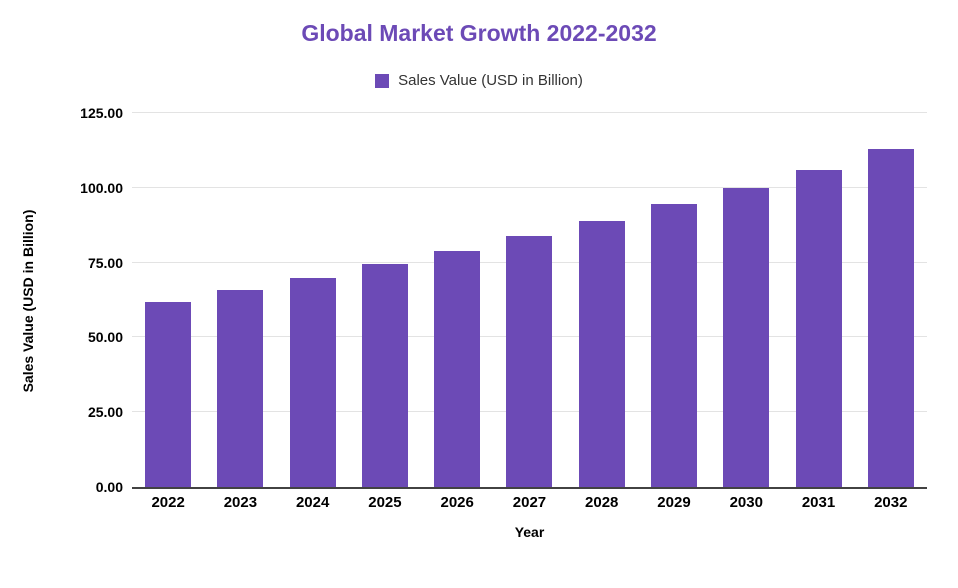  I want to click on x-tick-label: 2027, so click(529, 502).